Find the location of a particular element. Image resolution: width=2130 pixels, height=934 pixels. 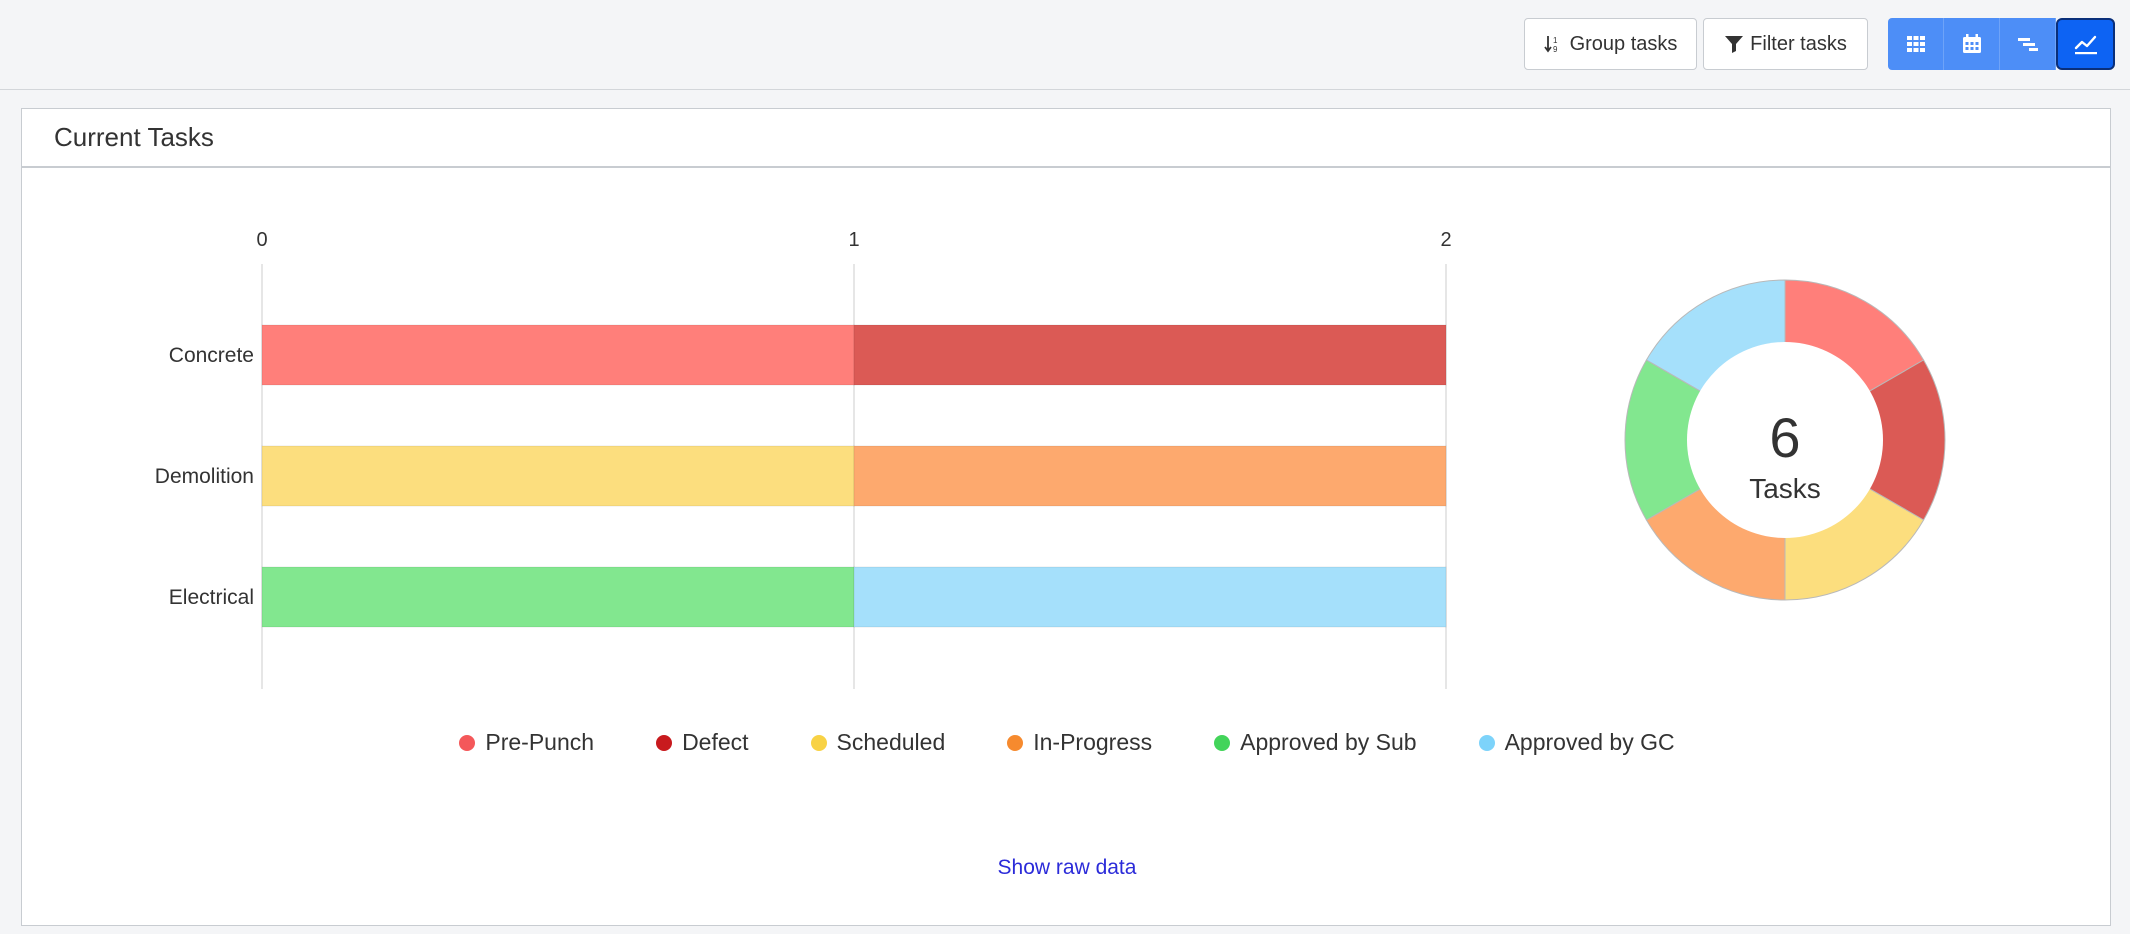

grid-view-button is located at coordinates (1916, 44).